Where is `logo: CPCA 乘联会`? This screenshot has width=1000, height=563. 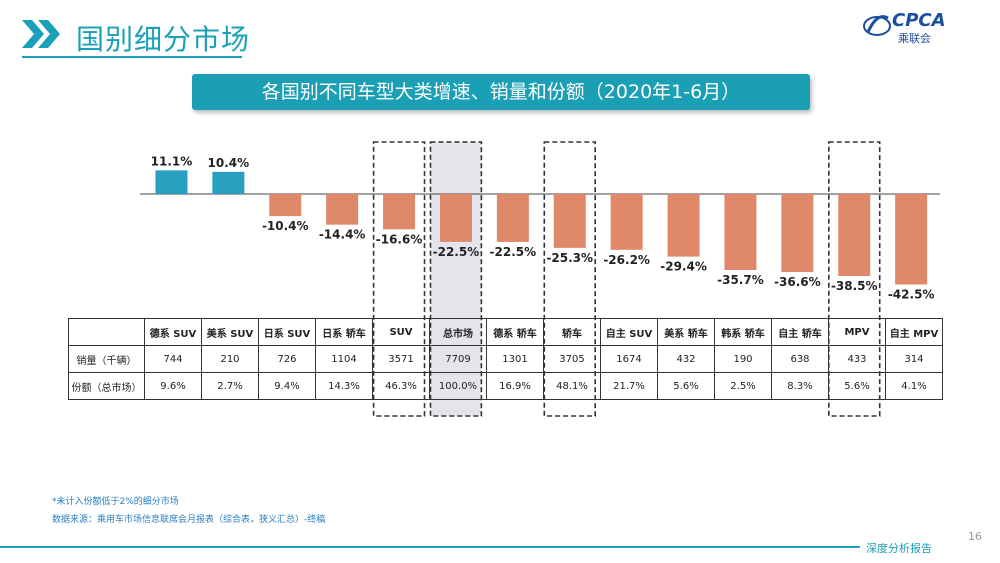
logo: CPCA 乘联会 is located at coordinates (917, 28).